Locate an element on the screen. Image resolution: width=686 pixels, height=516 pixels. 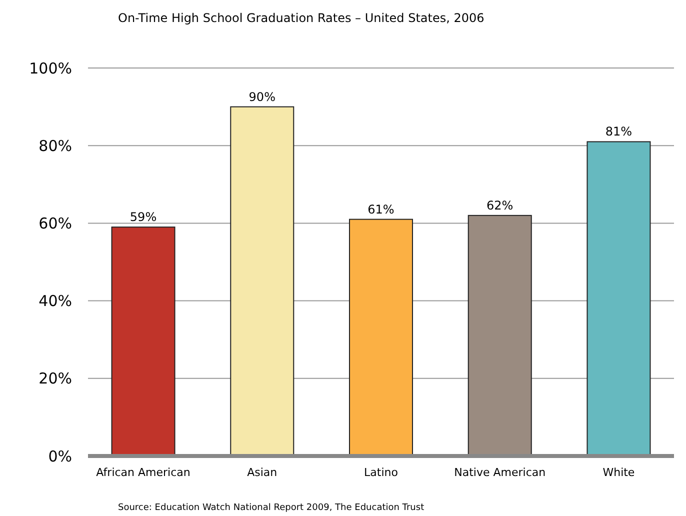
data-label: 90% is located at coordinates (262, 97).